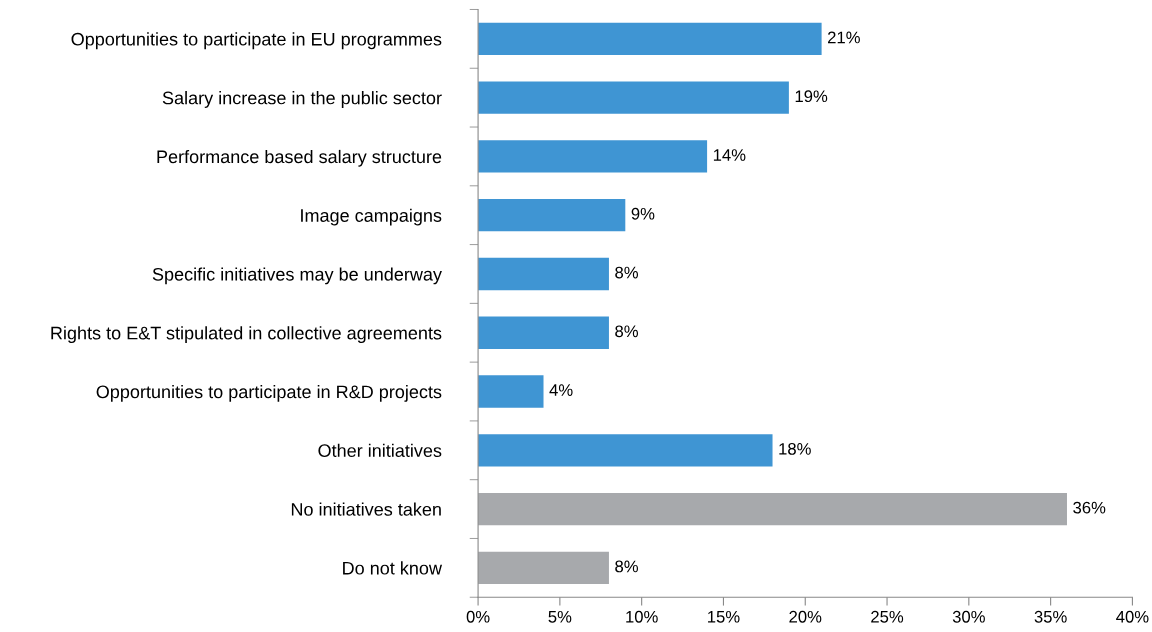 This screenshot has height=632, width=1152. I want to click on y-tick-label: Other initiatives, so click(380, 450).